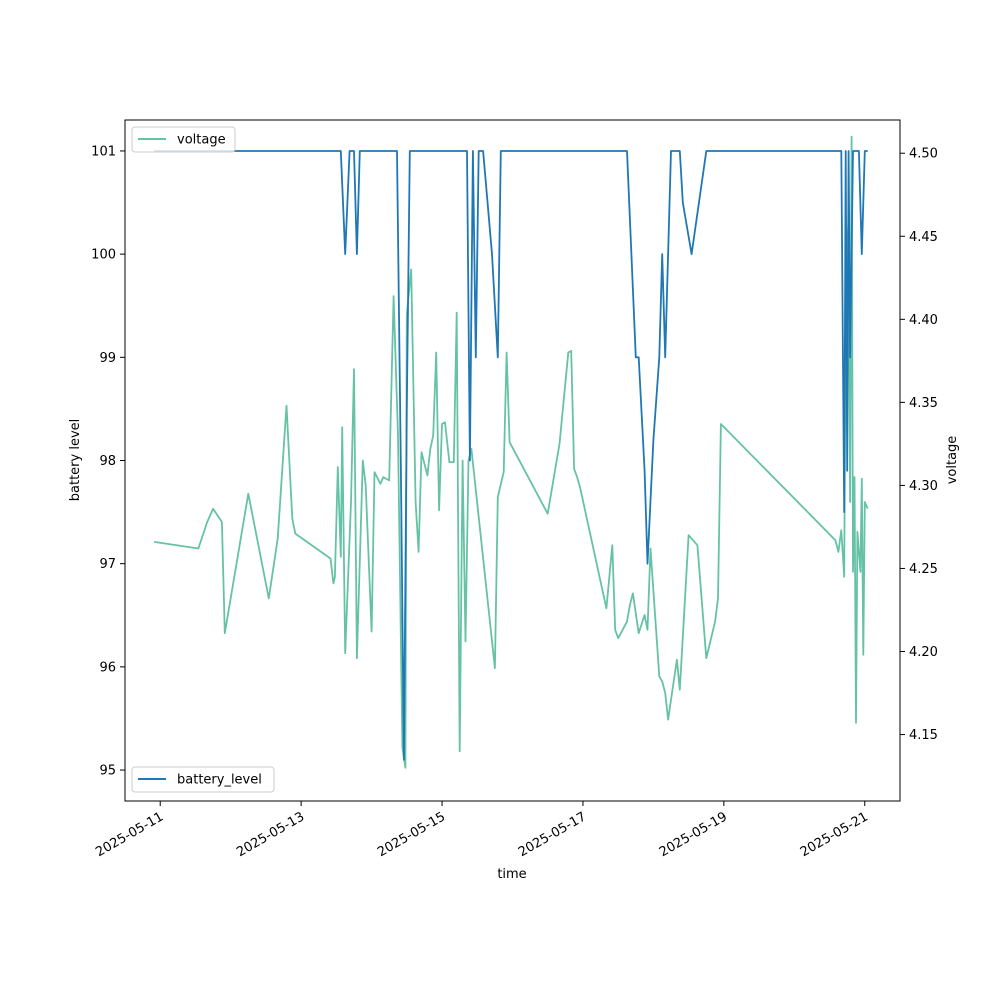 Image resolution: width=1000 pixels, height=1000 pixels. What do you see at coordinates (923, 237) in the screenshot?
I see `y2-tick-label: 4.45` at bounding box center [923, 237].